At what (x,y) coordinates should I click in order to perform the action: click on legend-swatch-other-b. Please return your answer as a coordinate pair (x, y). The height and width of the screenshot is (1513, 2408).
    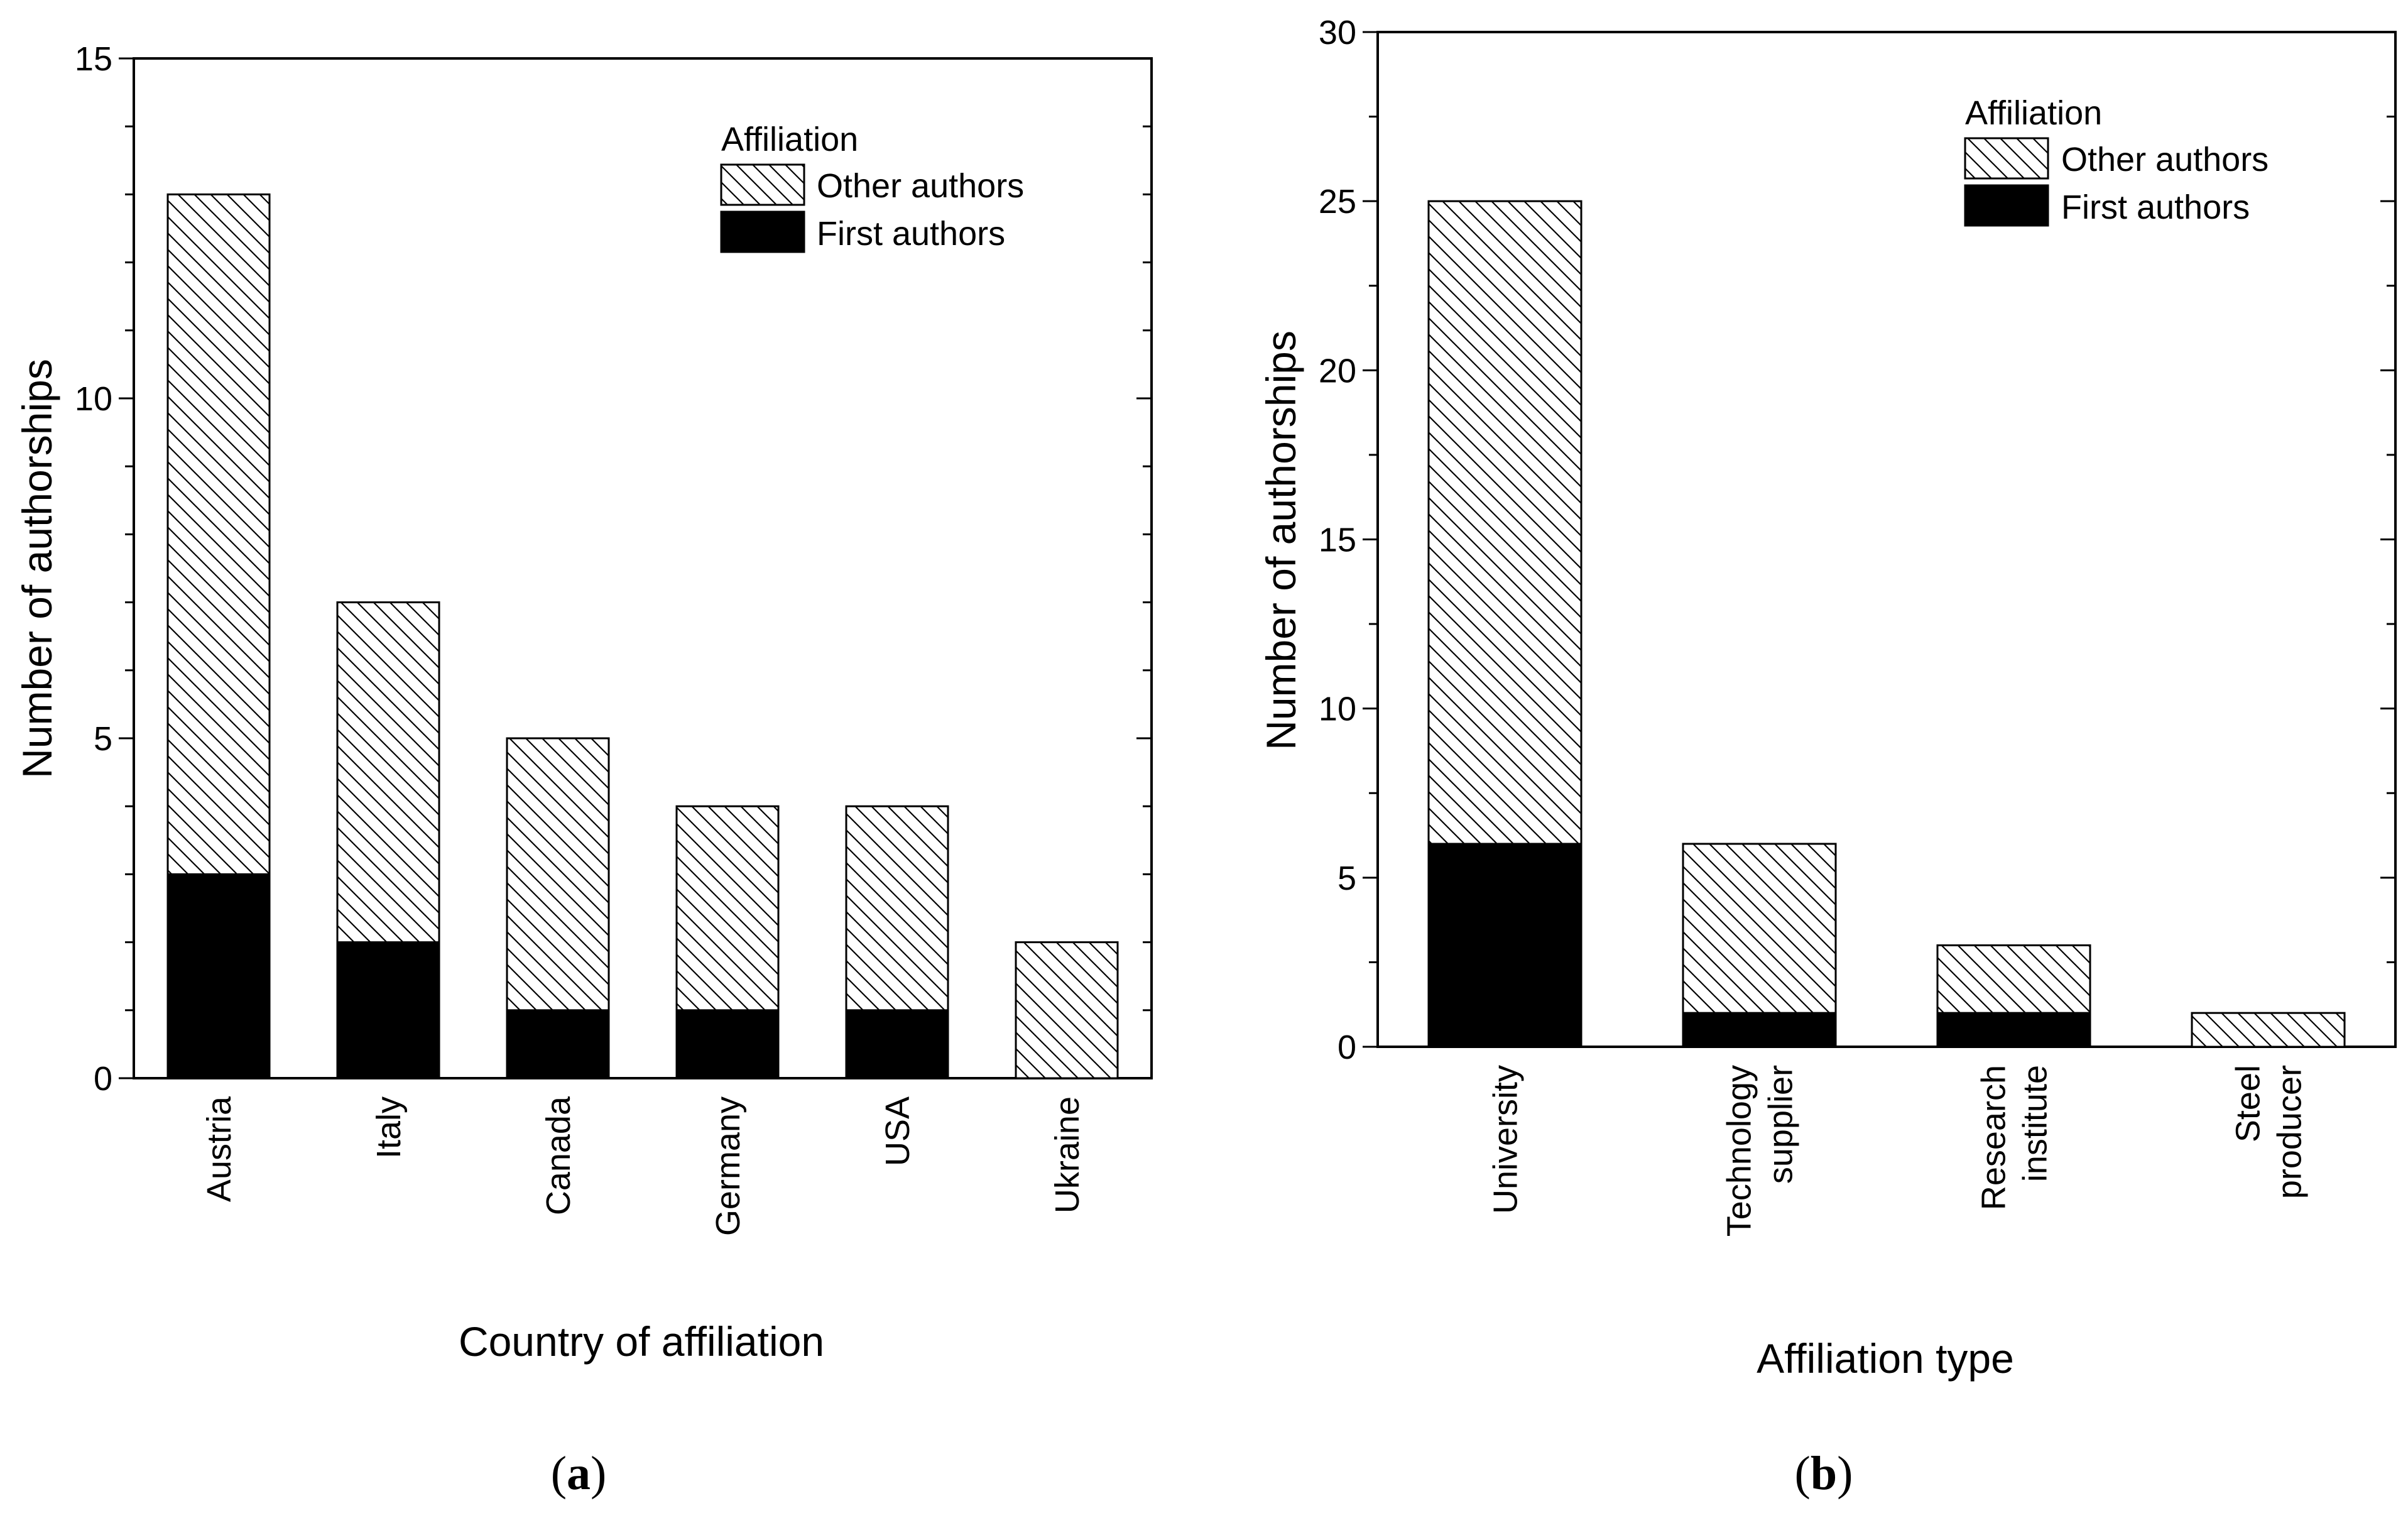
    Looking at the image, I should click on (2006, 159).